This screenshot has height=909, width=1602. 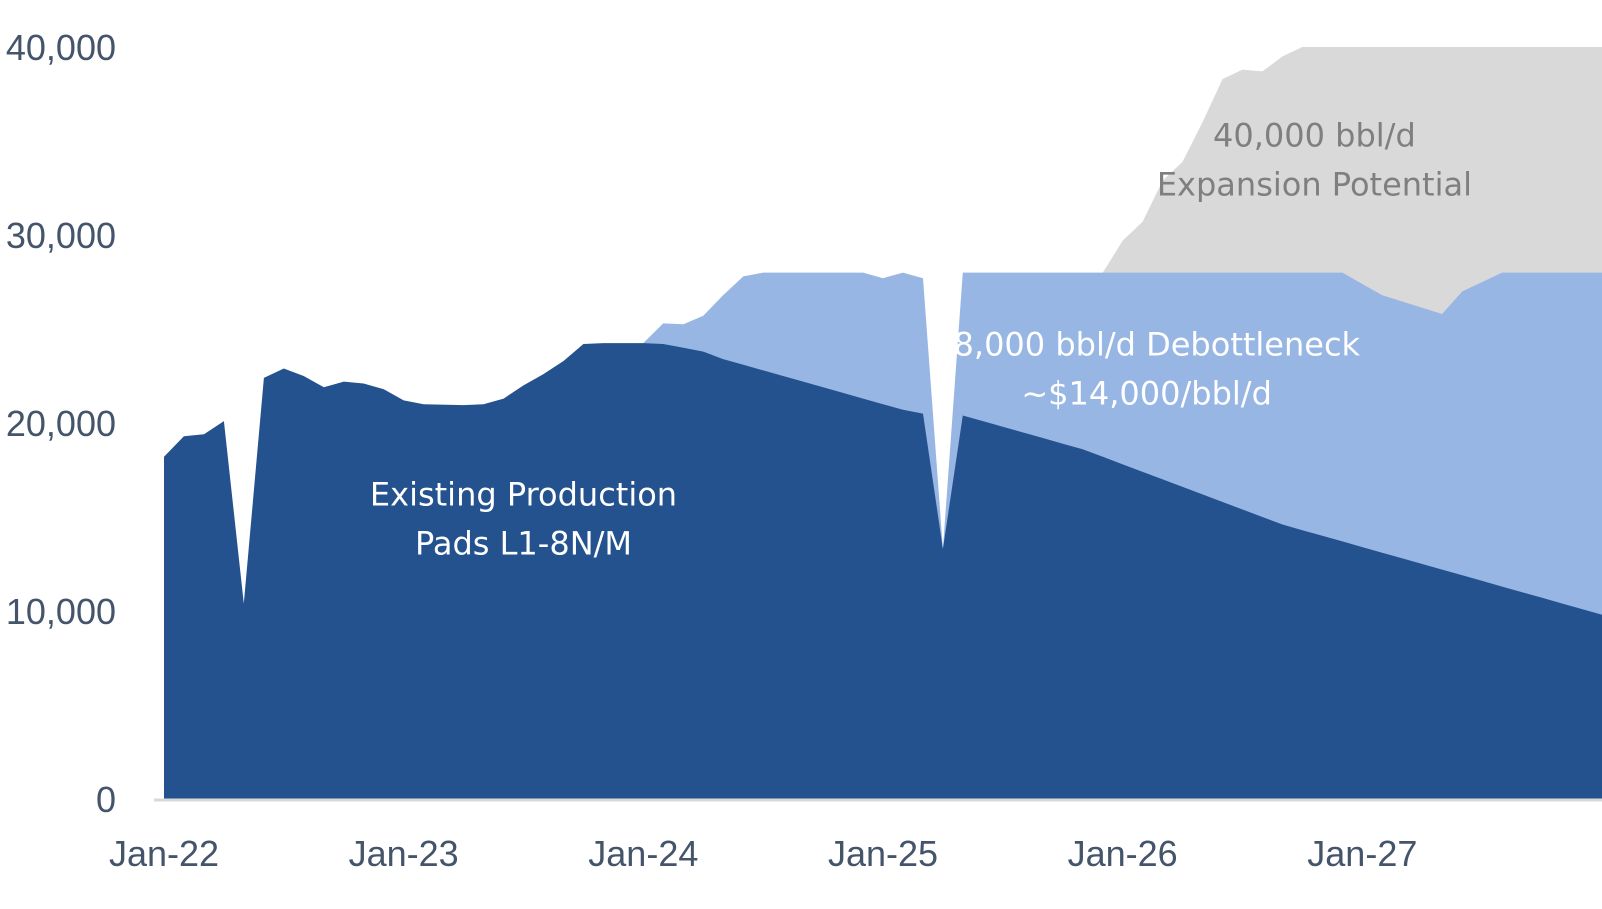 I want to click on x-axis-ticks: Jan-22 Jan-23 Jan-24 Jan-25 Jan-26 Jan-27, so click(x=763, y=853).